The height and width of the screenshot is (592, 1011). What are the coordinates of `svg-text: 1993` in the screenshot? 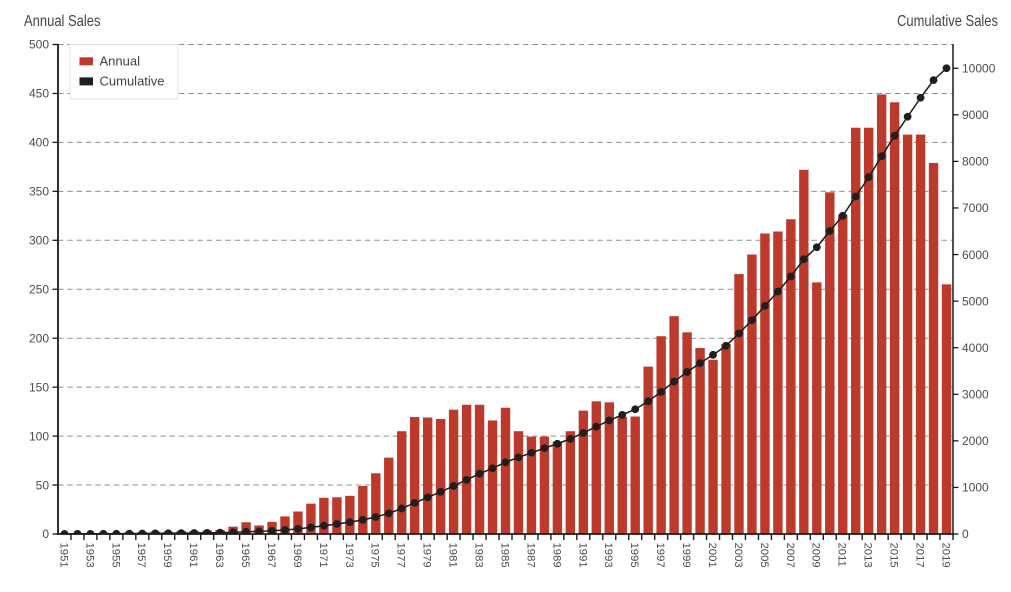 It's located at (608, 555).